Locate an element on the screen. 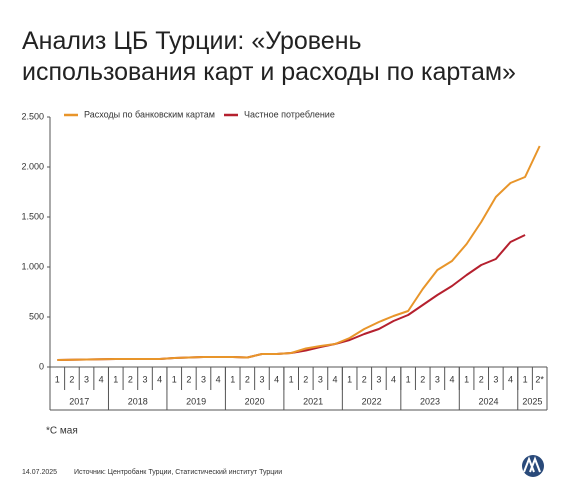 The width and height of the screenshot is (568, 497). year-label: 2025 is located at coordinates (532, 401).